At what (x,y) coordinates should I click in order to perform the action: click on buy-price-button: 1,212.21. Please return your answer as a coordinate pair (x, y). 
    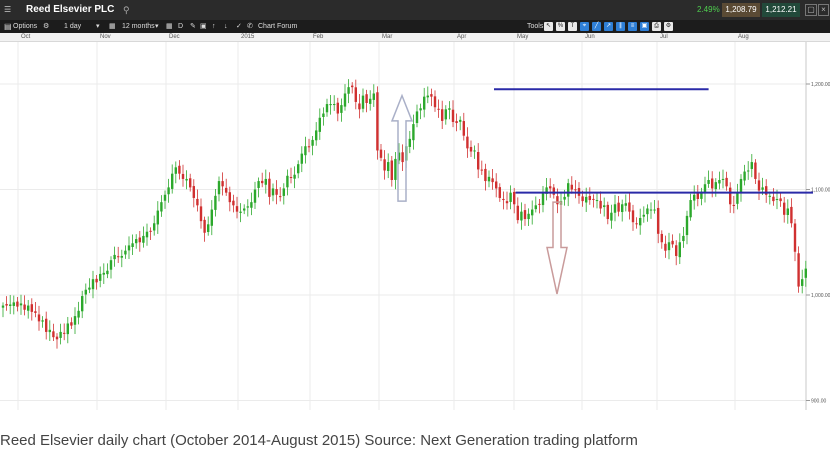
    Looking at the image, I should click on (781, 10).